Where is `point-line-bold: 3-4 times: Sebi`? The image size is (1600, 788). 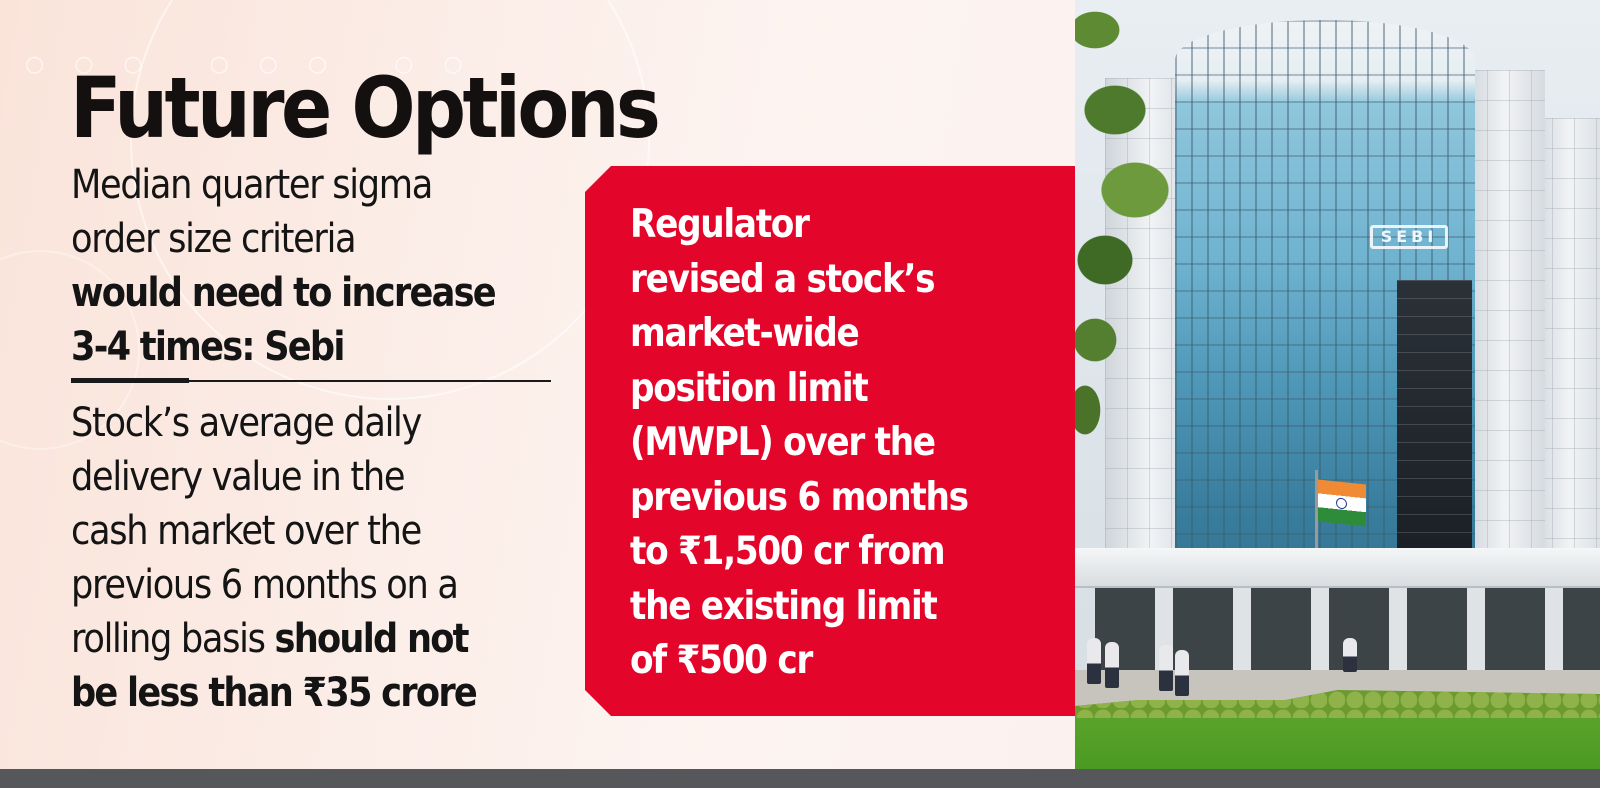 point-line-bold: 3-4 times: Sebi is located at coordinates (208, 347).